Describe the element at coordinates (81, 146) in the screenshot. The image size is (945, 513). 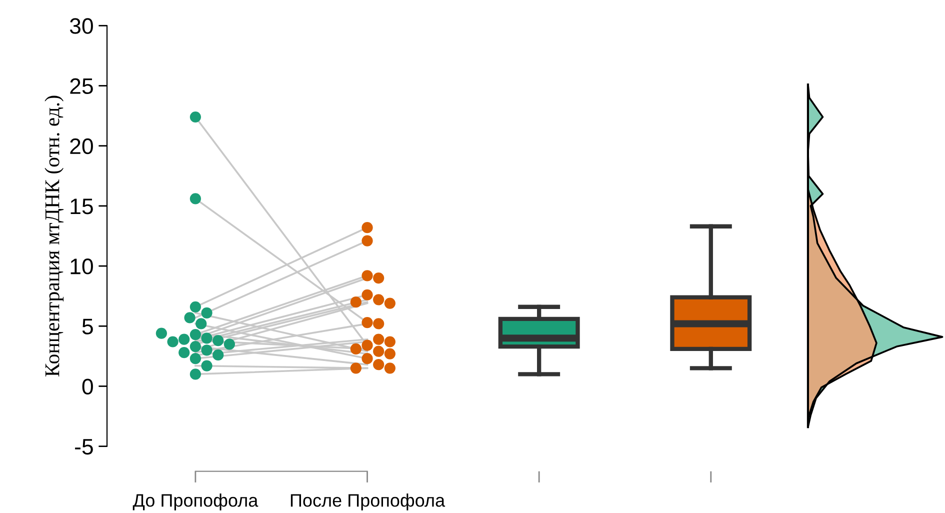
I see `y-tick-label: 20` at that location.